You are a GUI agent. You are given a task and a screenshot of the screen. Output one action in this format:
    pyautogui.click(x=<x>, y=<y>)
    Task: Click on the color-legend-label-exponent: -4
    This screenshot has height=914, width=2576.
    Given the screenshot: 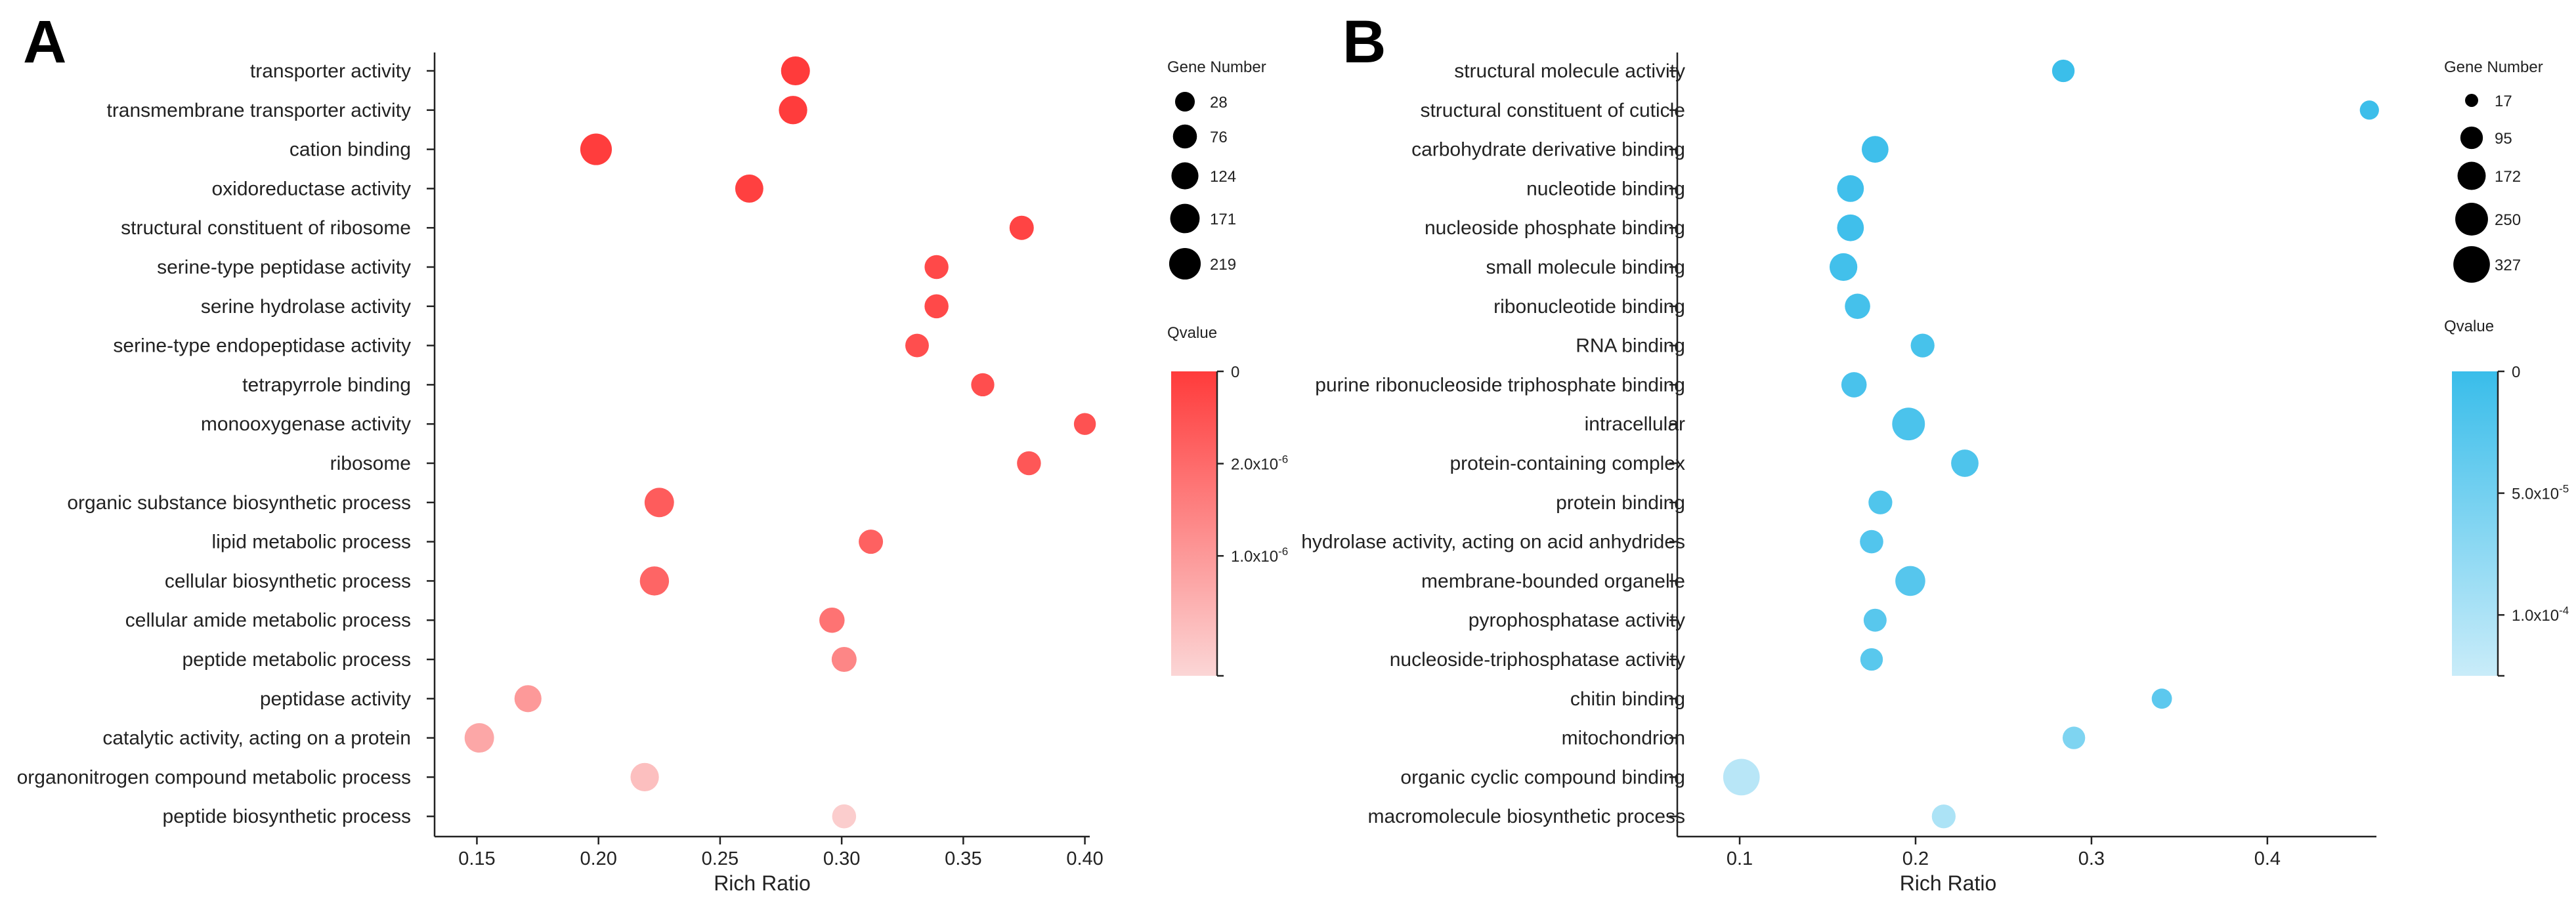 What is the action you would take?
    pyautogui.click(x=2564, y=610)
    